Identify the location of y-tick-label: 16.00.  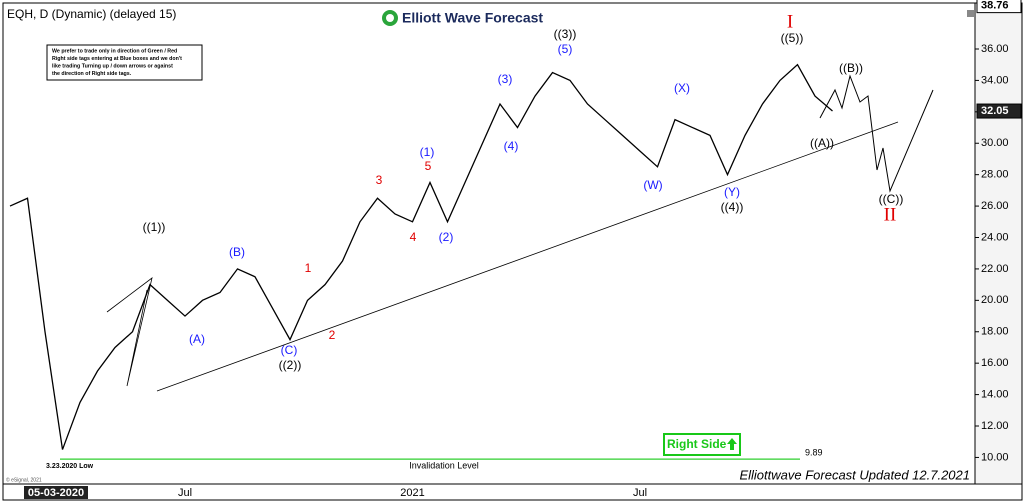
(995, 363).